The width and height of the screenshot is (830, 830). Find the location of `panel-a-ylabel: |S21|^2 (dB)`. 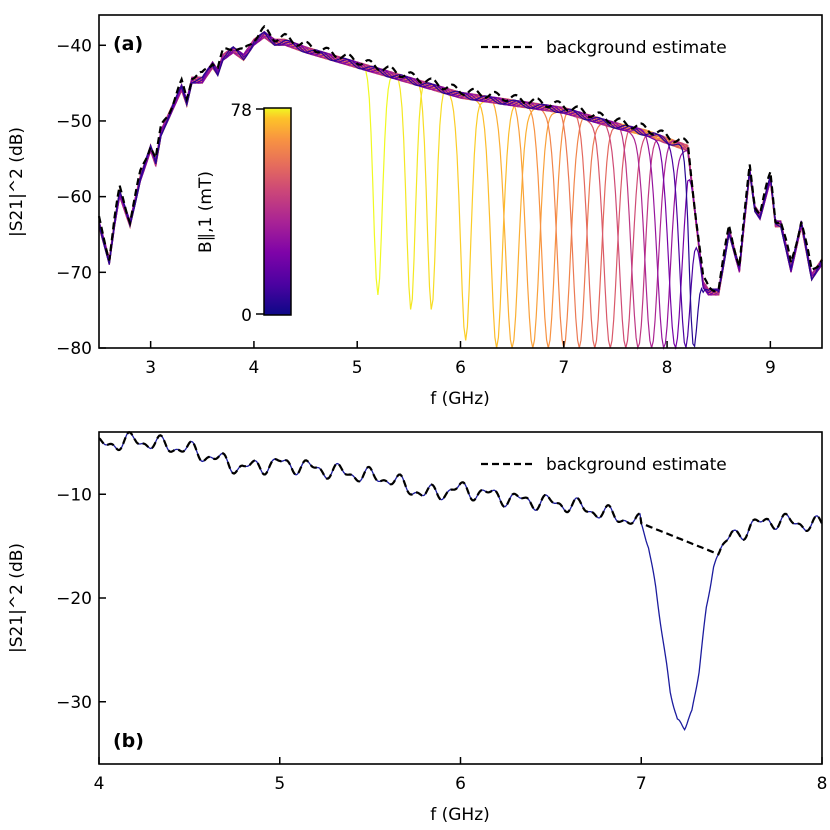

panel-a-ylabel: |S21|^2 (dB) is located at coordinates (17, 182).